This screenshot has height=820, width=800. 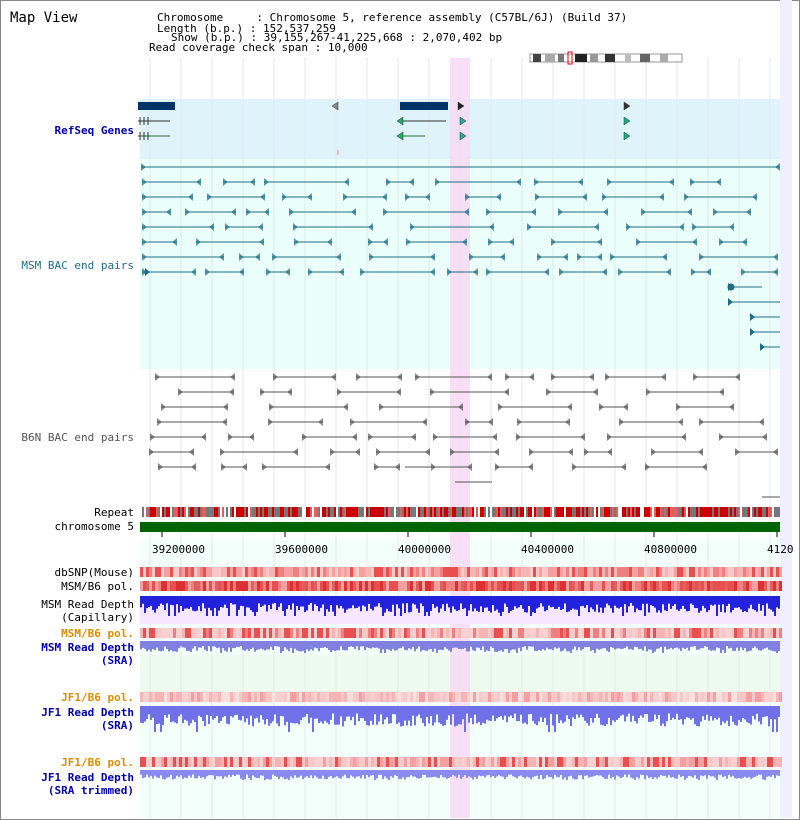 What do you see at coordinates (87, 647) in the screenshot?
I see `msm-read-depth-sra-label: MSM Read Depth` at bounding box center [87, 647].